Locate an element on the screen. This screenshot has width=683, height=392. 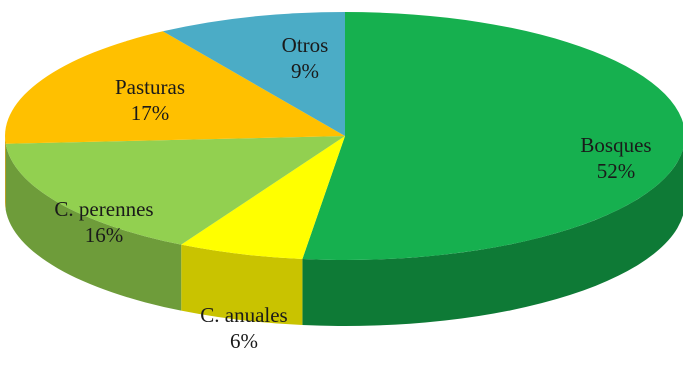
pie-side-pasturas is located at coordinates (5, 173).